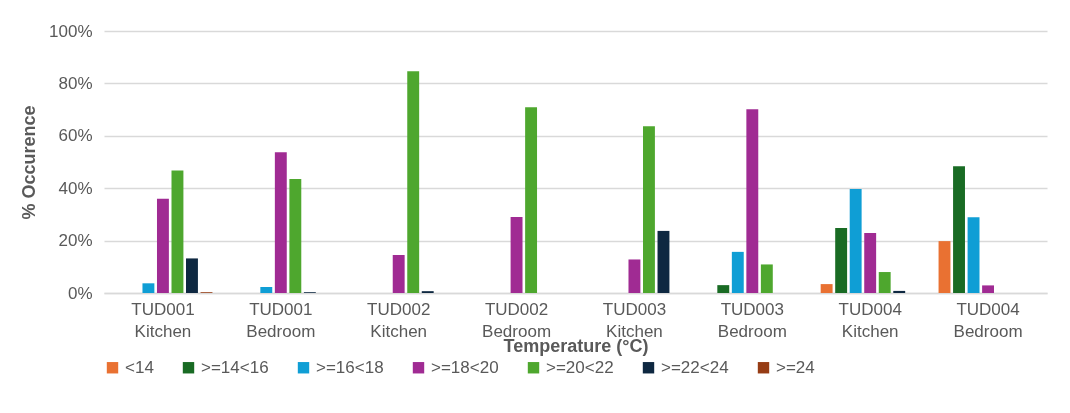  What do you see at coordinates (465, 367) in the screenshot?
I see `legend-label: >=18<20` at bounding box center [465, 367].